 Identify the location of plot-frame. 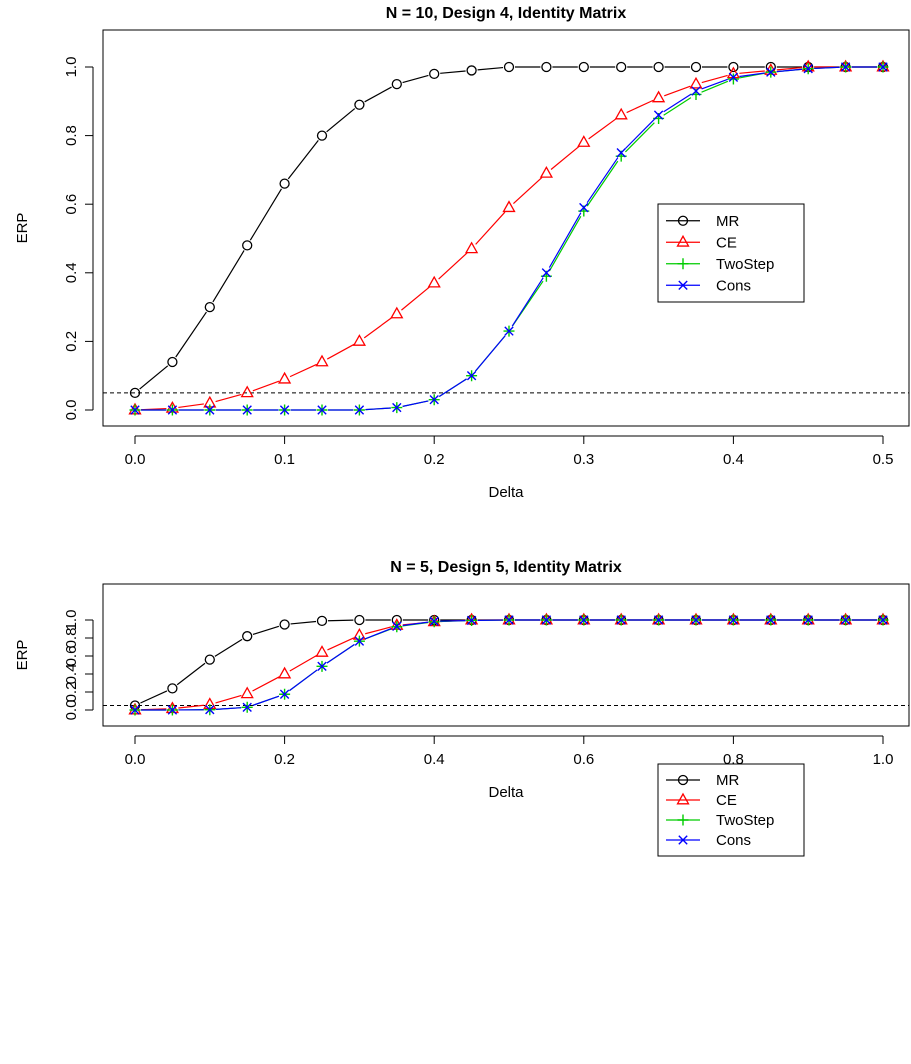
(506, 655).